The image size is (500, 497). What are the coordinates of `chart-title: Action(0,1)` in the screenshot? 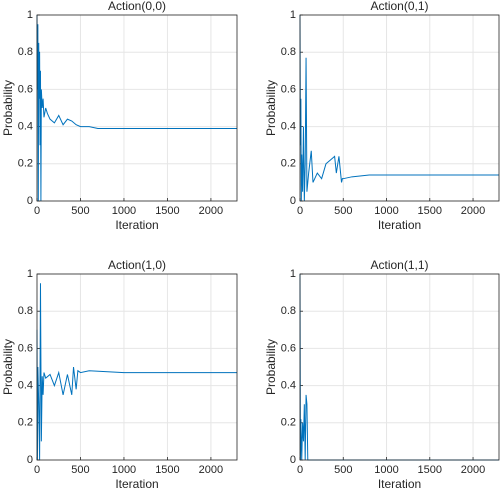 It's located at (399, 6).